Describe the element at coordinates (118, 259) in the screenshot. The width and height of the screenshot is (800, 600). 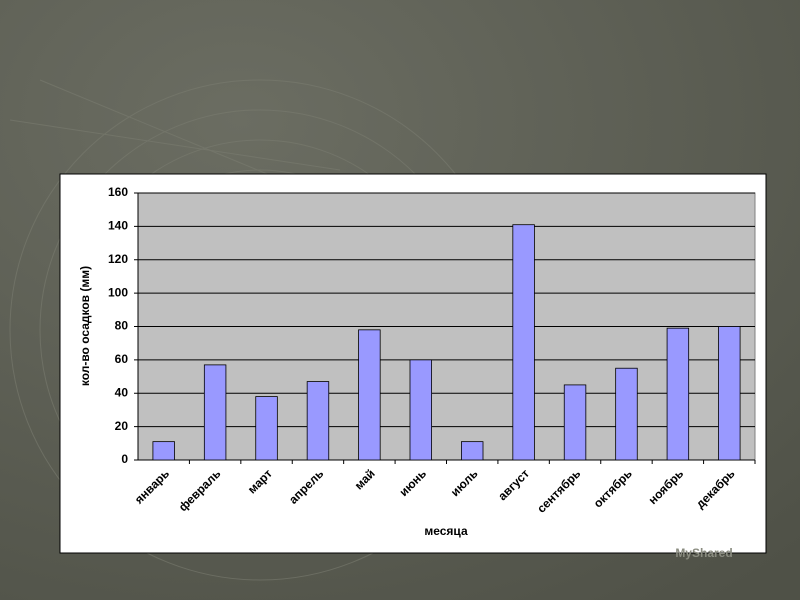
I see `y-tick-label: 120` at that location.